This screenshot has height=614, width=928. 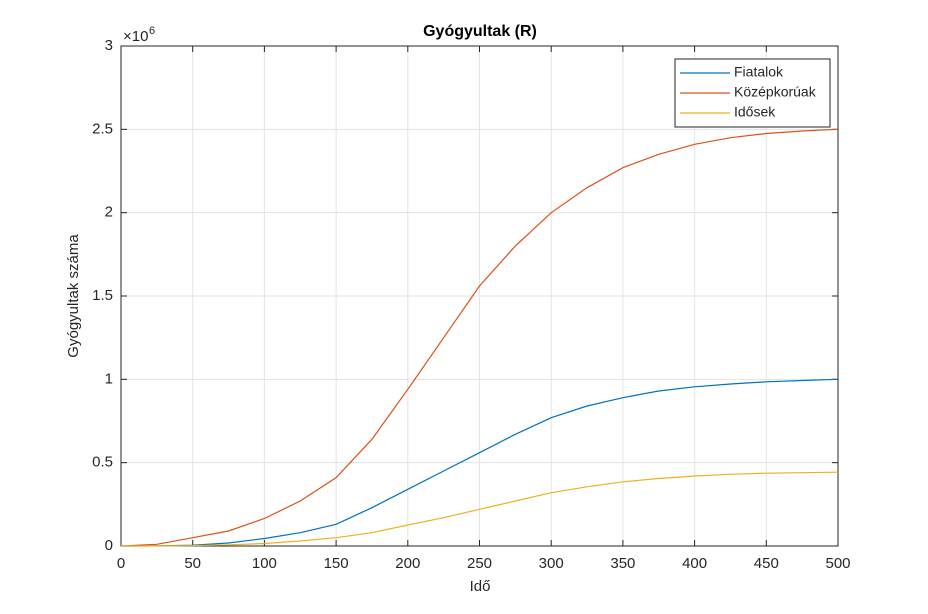 What do you see at coordinates (336, 563) in the screenshot?
I see `x-tick-label: 150` at bounding box center [336, 563].